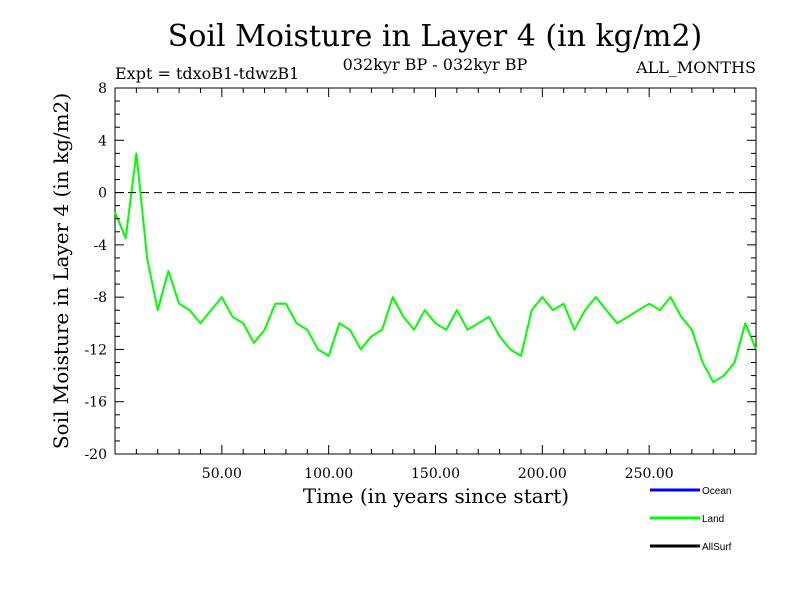 The width and height of the screenshot is (800, 600). I want to click on legend-label-land: Land, so click(713, 519).